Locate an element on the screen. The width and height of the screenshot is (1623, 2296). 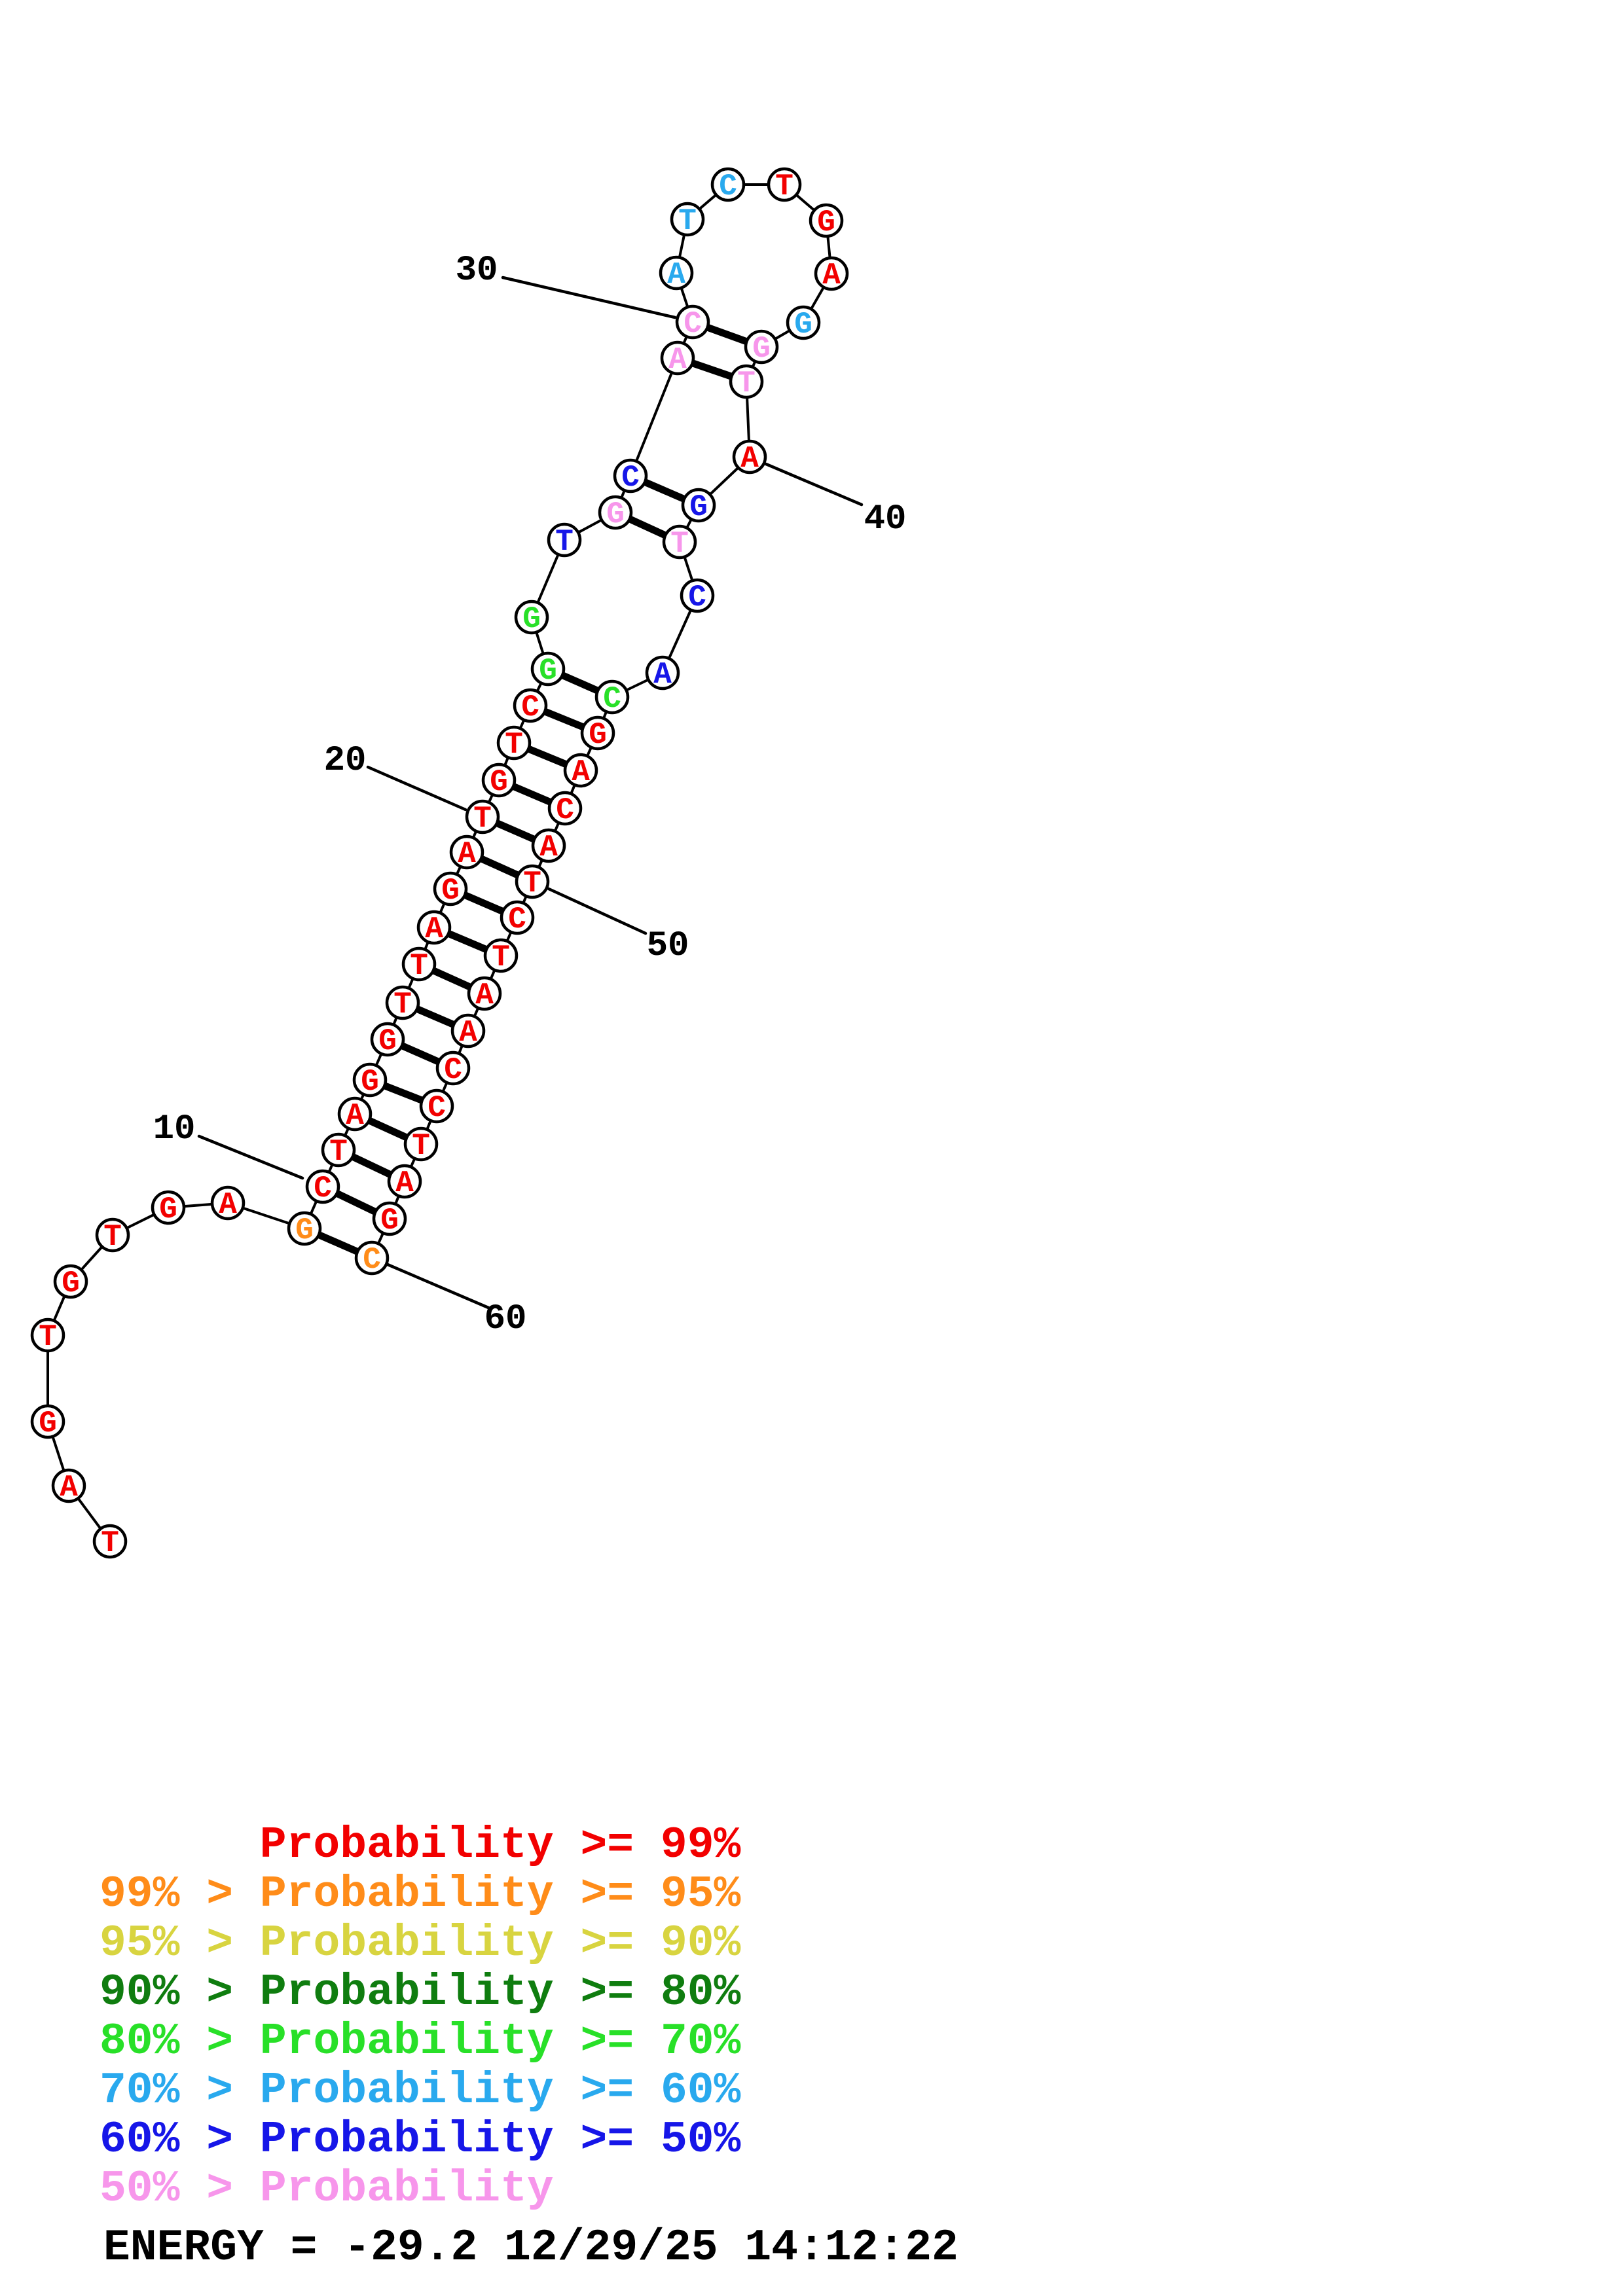
nucleotide-base-28: C is located at coordinates (630, 478).